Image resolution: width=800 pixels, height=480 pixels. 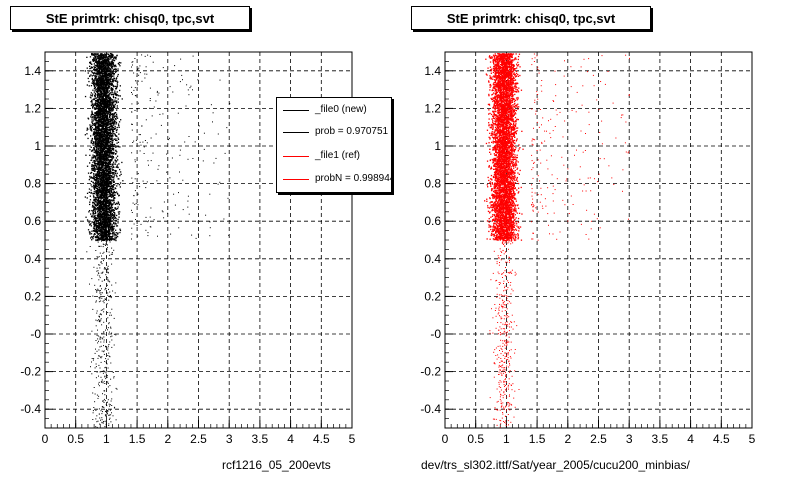 What do you see at coordinates (321, 439) in the screenshot?
I see `x-tick-label: 4.5` at bounding box center [321, 439].